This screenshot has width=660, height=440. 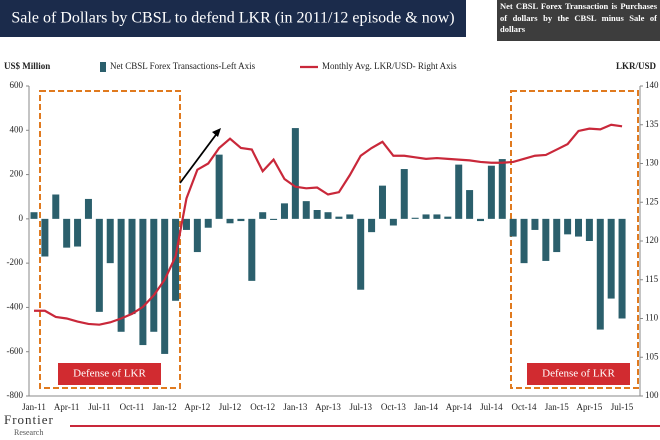 I want to click on note-box, so click(x=578, y=20).